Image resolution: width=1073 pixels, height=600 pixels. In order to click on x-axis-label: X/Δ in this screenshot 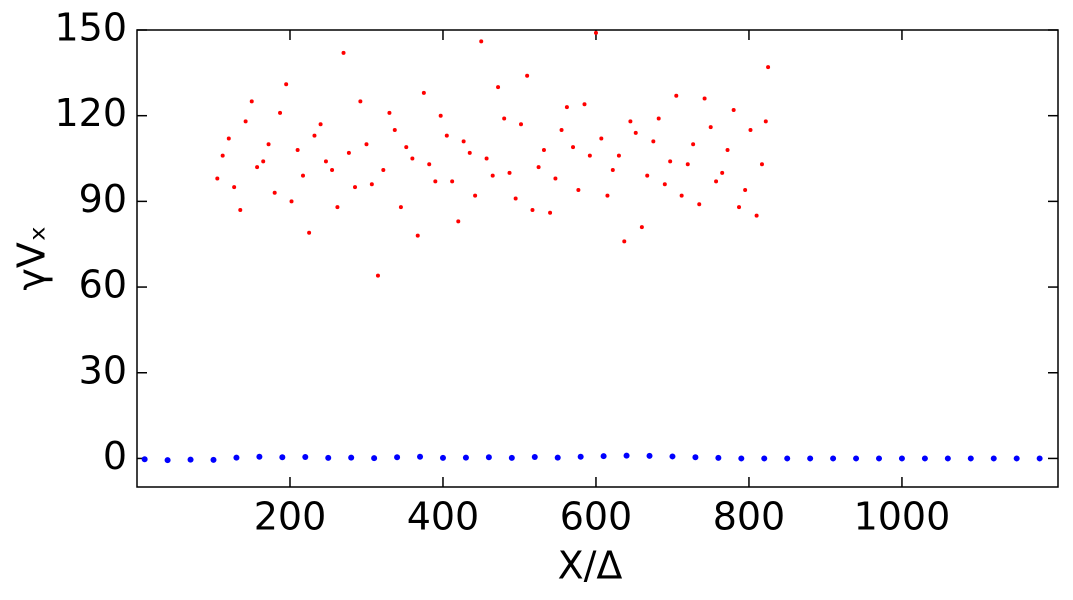, I will do `click(590, 566)`.